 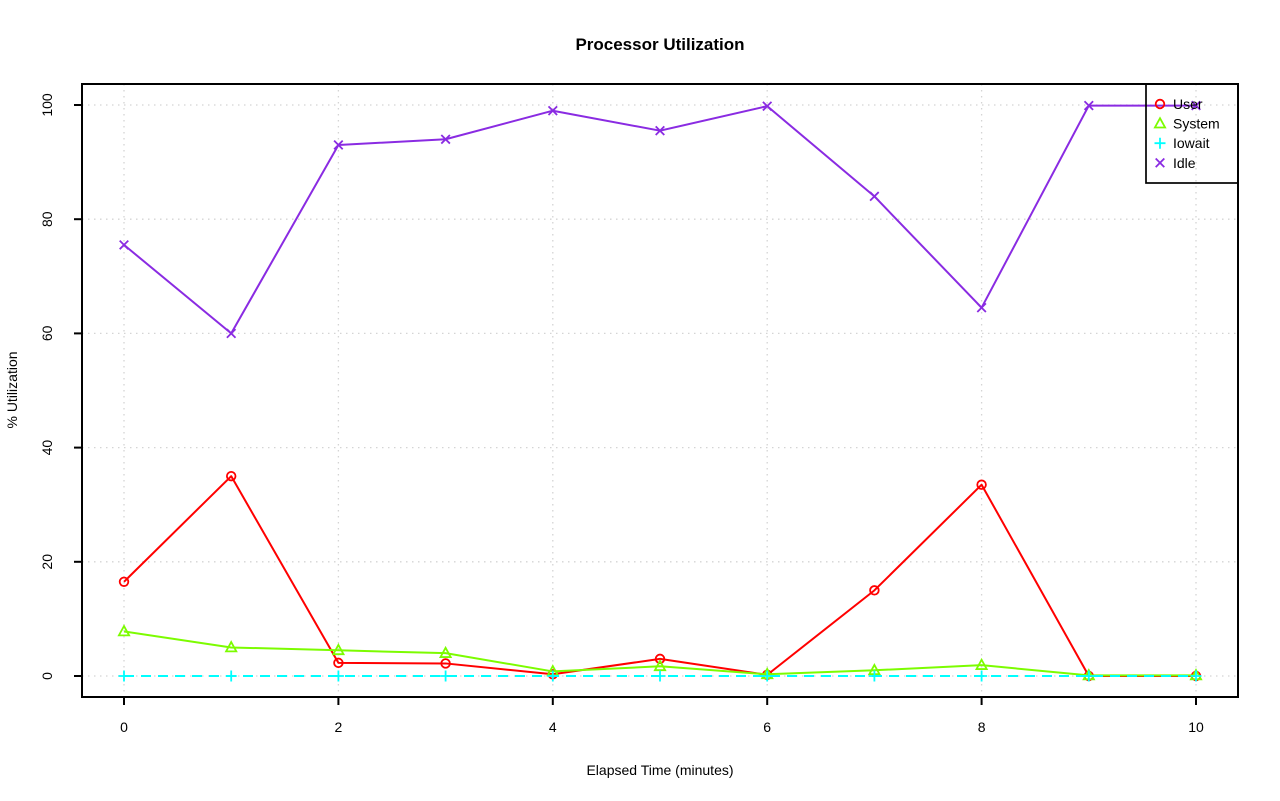 I want to click on legend: User System Iowait Idle, so click(x=1192, y=133).